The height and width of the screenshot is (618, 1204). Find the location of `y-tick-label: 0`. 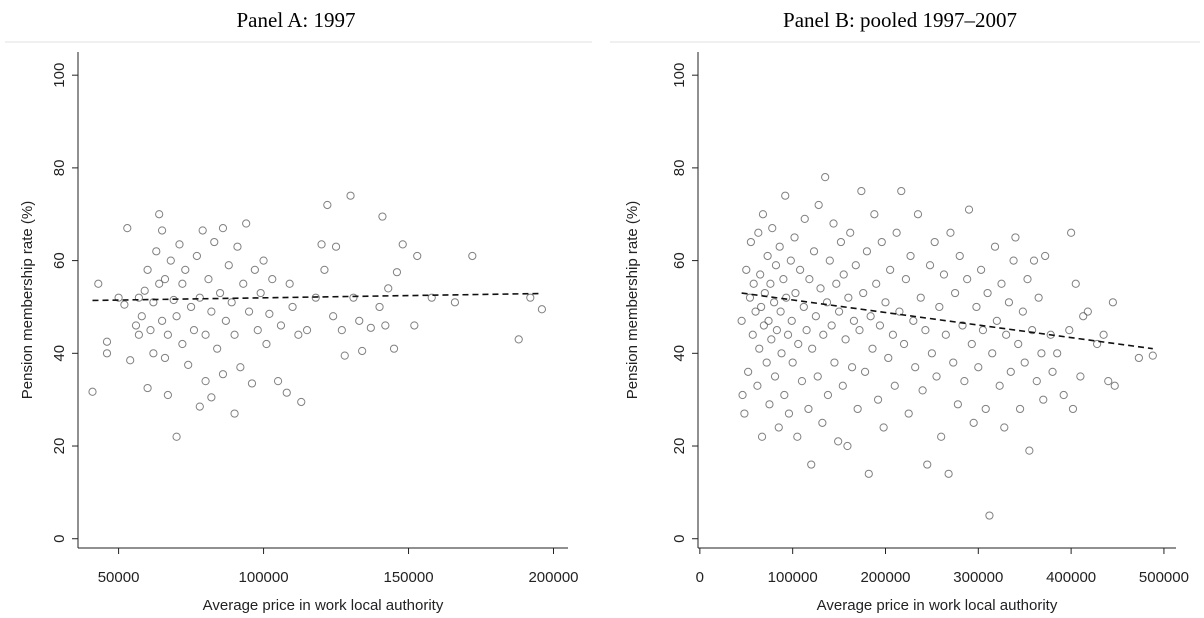

y-tick-label: 0 is located at coordinates (679, 539).